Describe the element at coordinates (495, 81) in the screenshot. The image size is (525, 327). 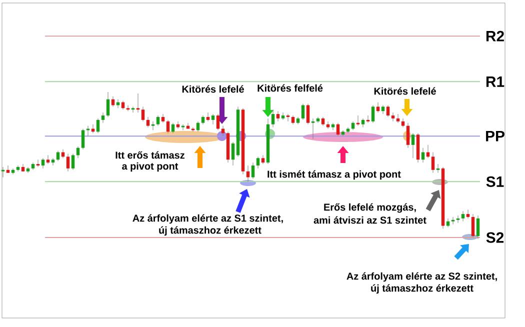
I see `ref-line-label: R1` at that location.